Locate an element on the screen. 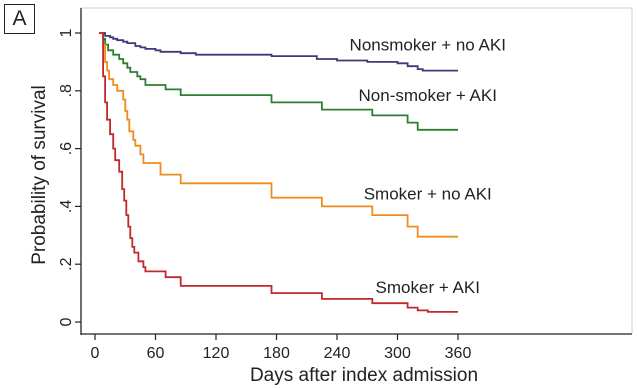 Image resolution: width=637 pixels, height=388 pixels. x-tick-label: 240 is located at coordinates (337, 353).